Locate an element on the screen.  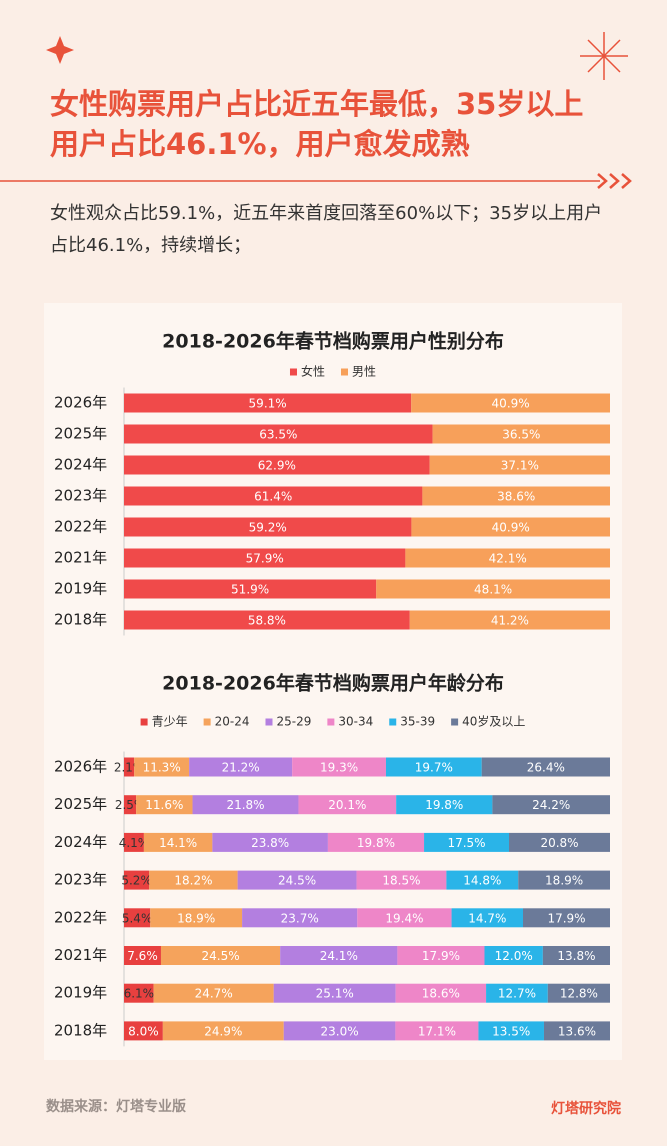
arrows is located at coordinates (614, 181).